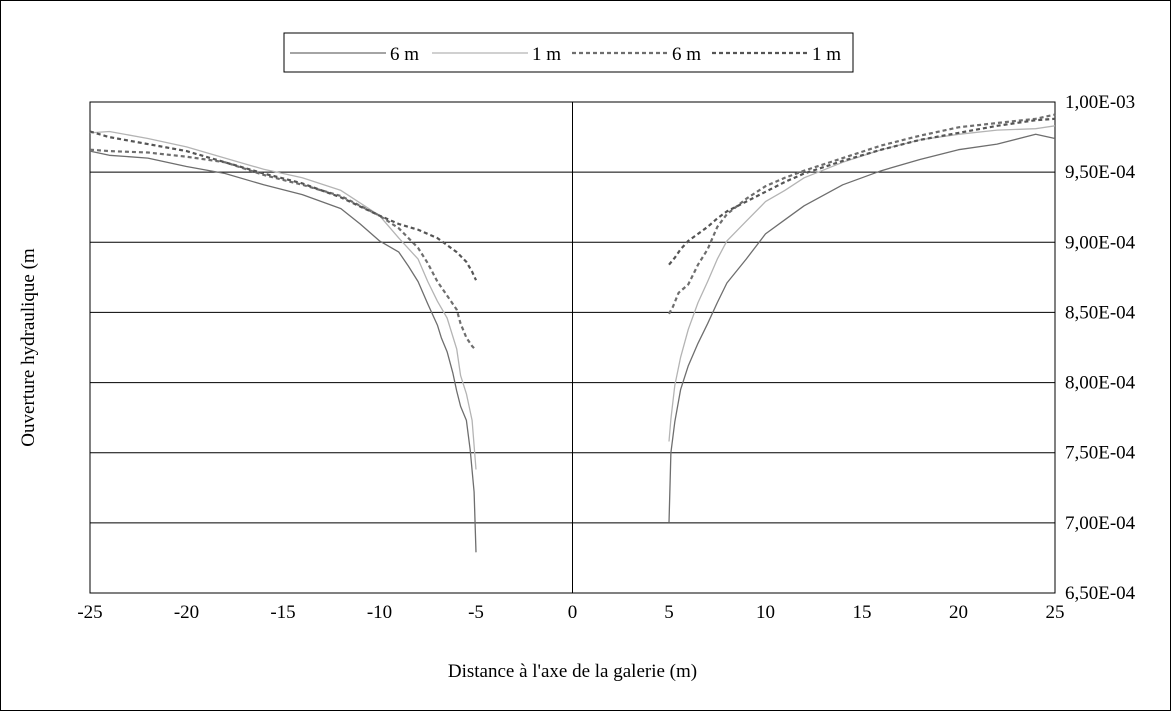  Describe the element at coordinates (1055, 612) in the screenshot. I see `x-tick-label: 25` at that location.